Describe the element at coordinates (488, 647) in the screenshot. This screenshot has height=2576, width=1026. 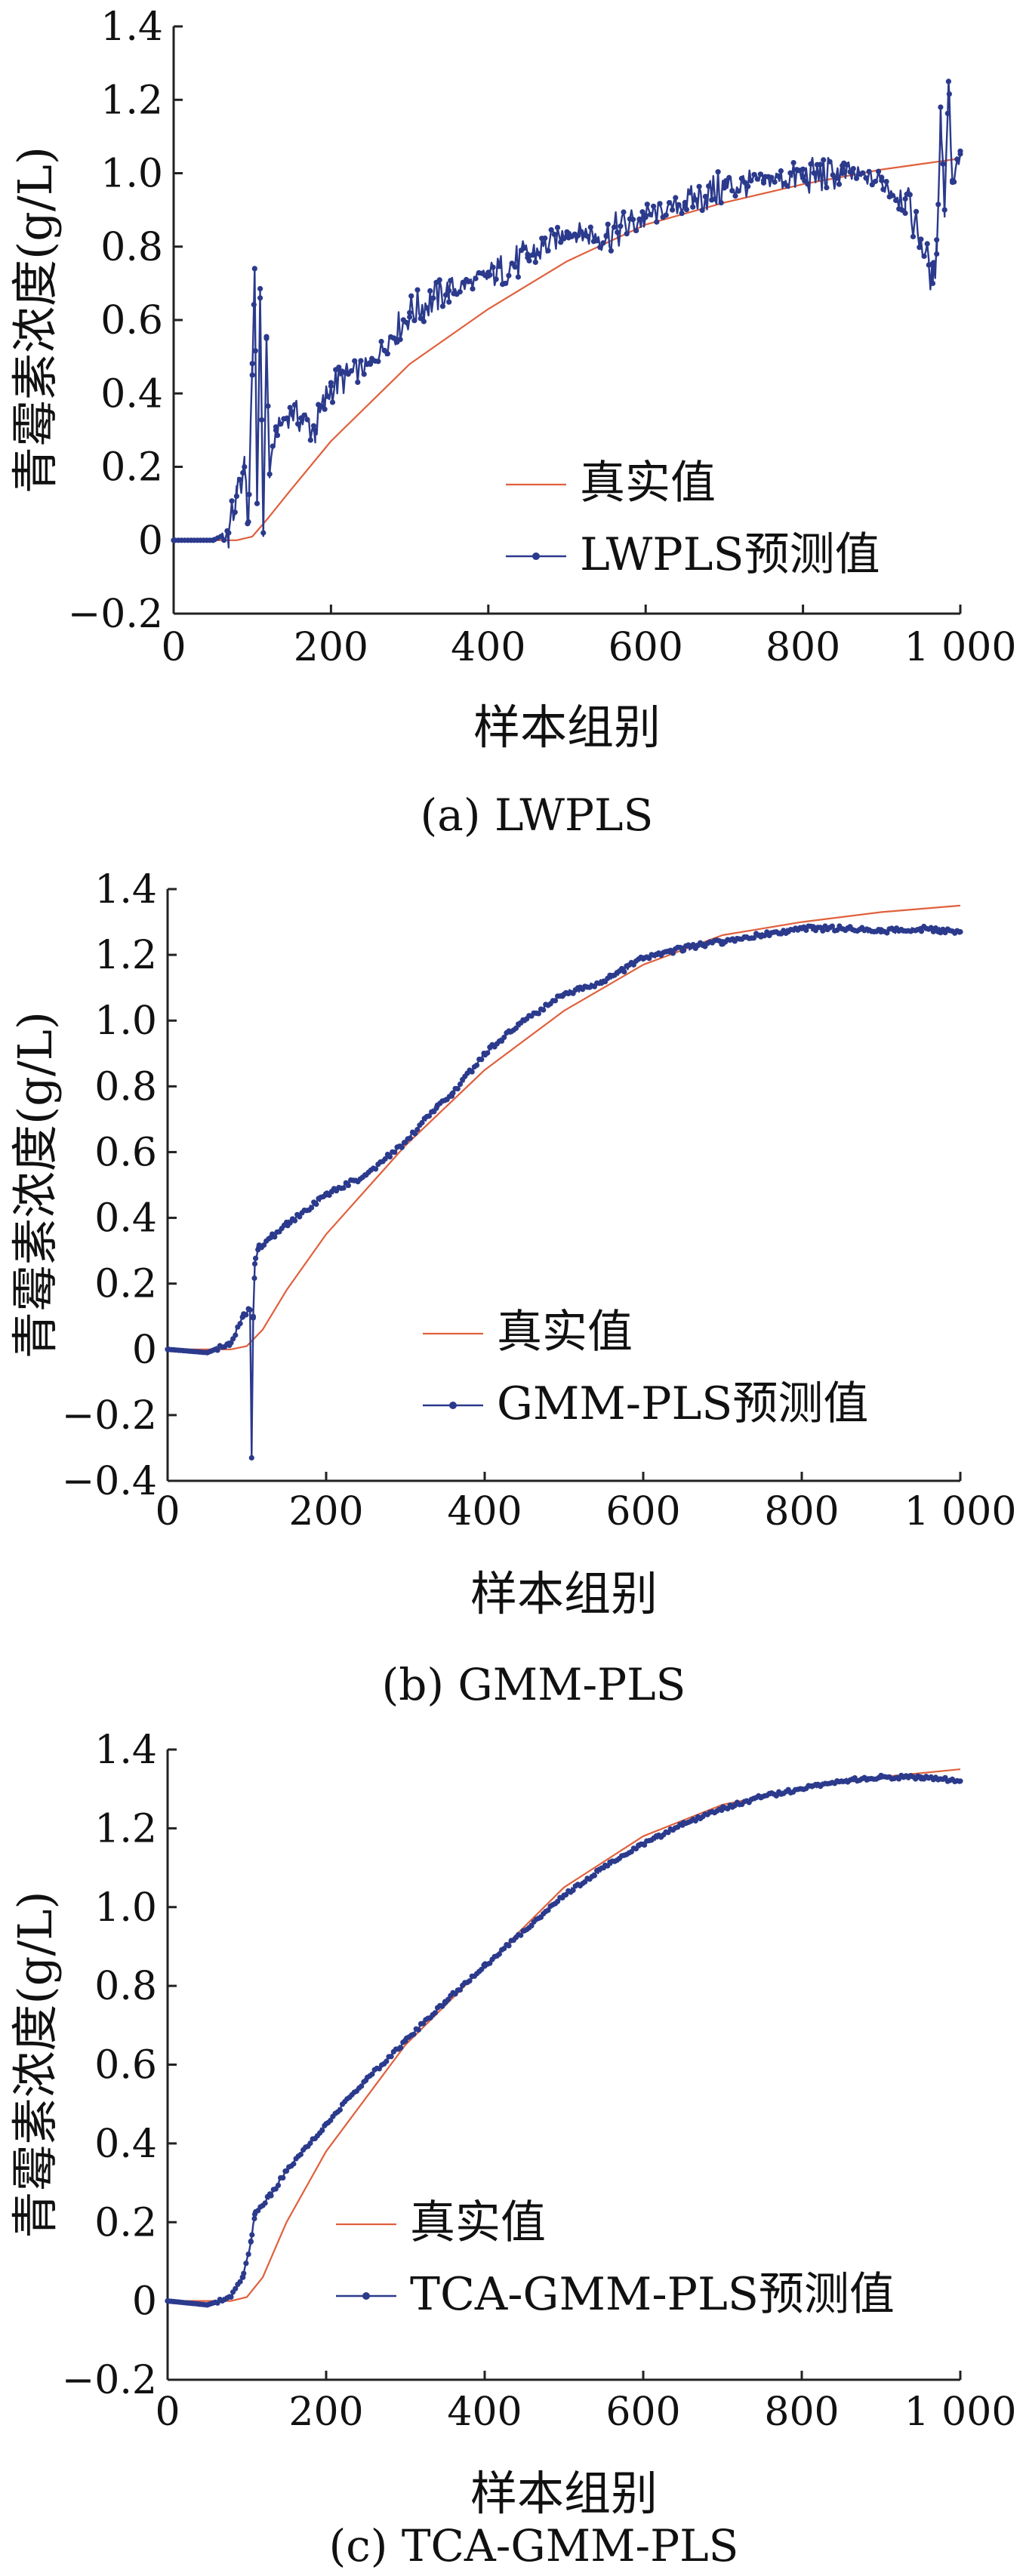
I see `x-tick-label: 400` at that location.